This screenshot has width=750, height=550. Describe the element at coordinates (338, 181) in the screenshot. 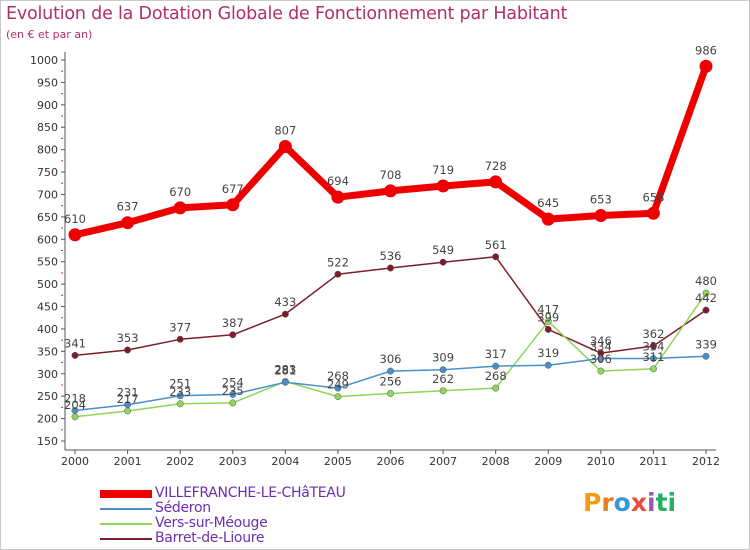

I see `data-label: 694` at that location.